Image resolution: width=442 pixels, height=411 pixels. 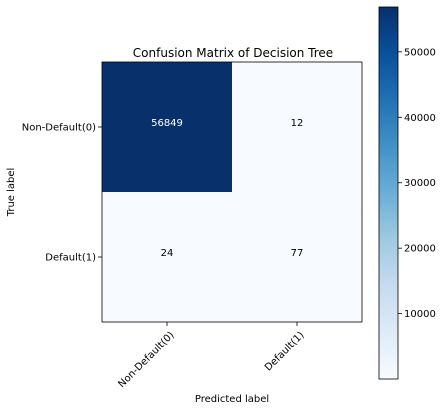 I want to click on y-axis-label: True label, so click(x=11, y=193).